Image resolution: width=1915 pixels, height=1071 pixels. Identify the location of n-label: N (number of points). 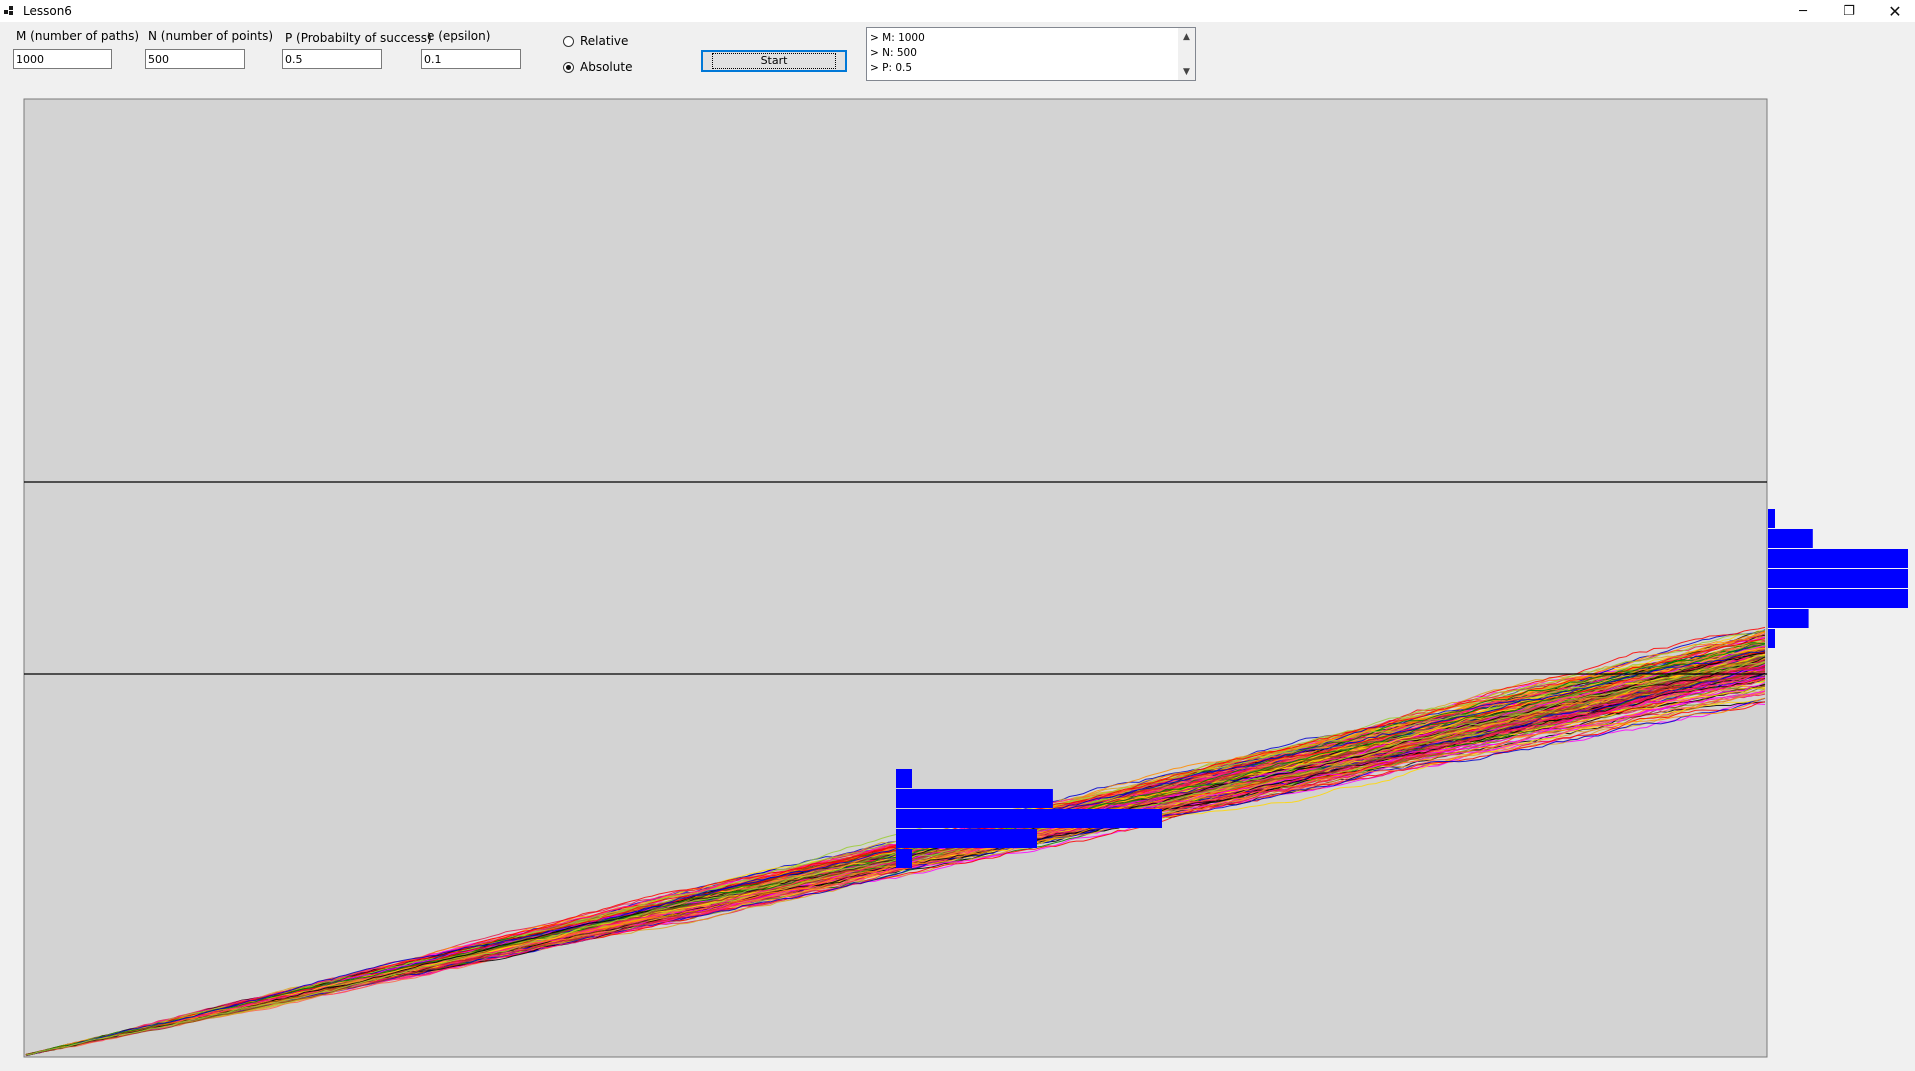
(211, 36).